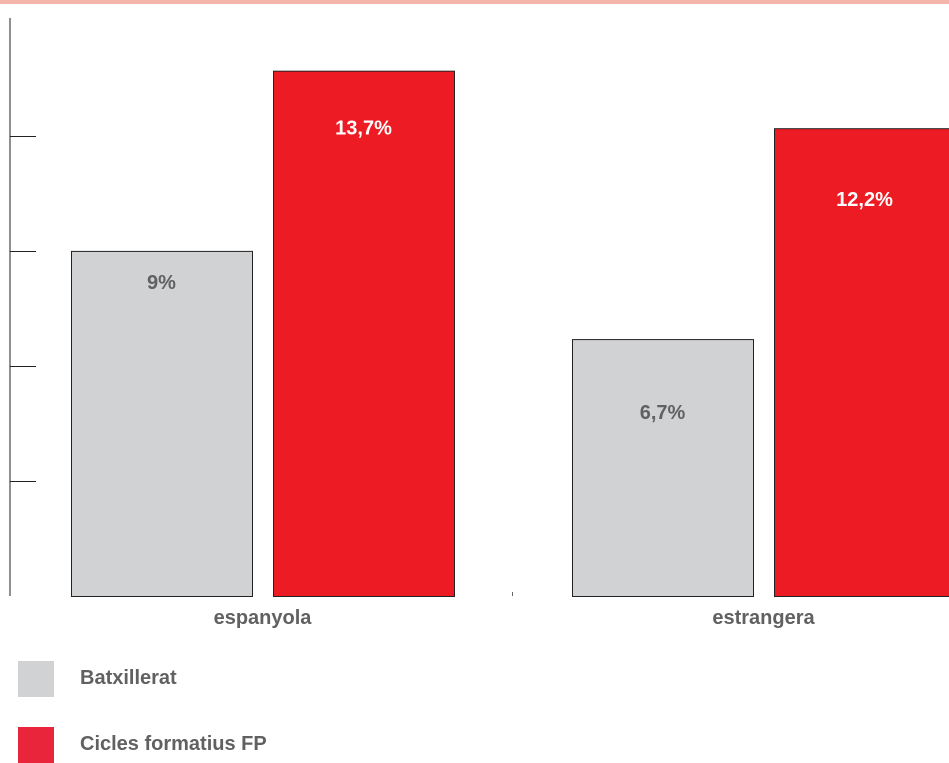  What do you see at coordinates (128, 678) in the screenshot?
I see `legend-label-batxillerat: Batxillerat` at bounding box center [128, 678].